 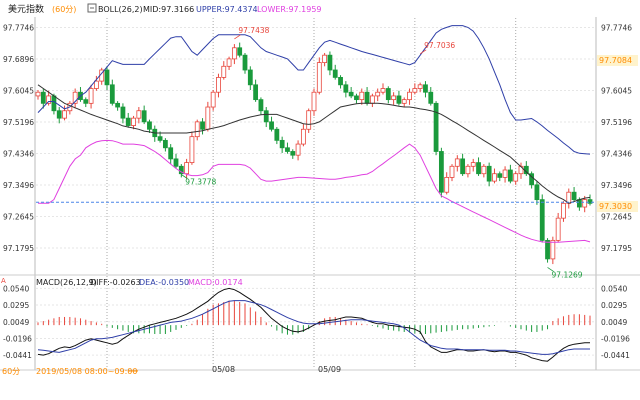 What do you see at coordinates (16, 305) in the screenshot?
I see `macd-tick-left: 0.0295` at bounding box center [16, 305].